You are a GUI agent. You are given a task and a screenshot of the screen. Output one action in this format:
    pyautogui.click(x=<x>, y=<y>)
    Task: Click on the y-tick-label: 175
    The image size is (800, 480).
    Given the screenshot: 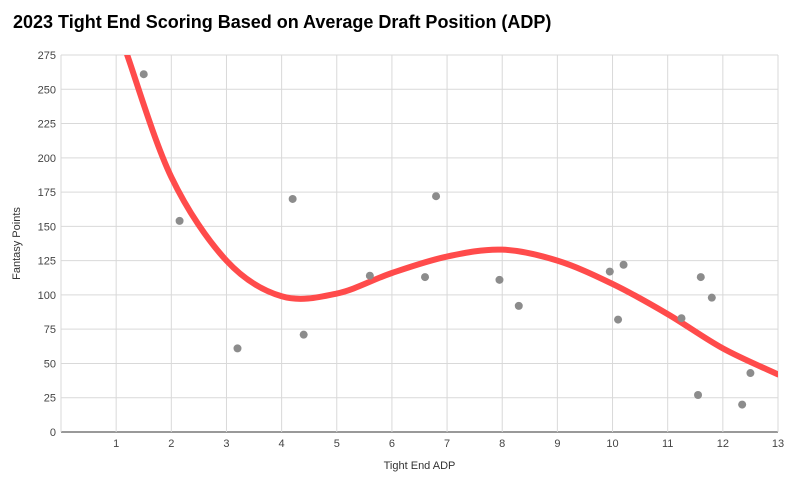 What is the action you would take?
    pyautogui.click(x=47, y=193)
    